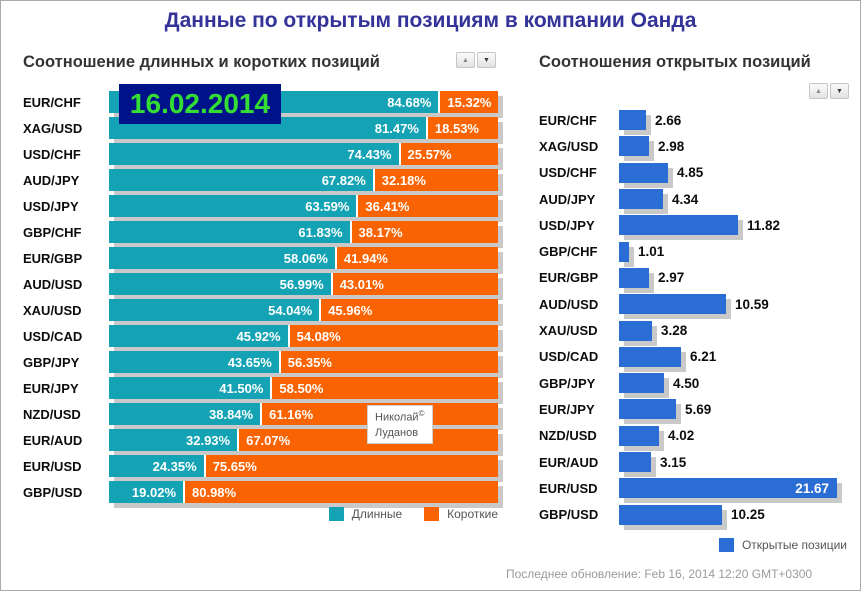 This screenshot has height=591, width=861. What do you see at coordinates (380, 232) in the screenshot?
I see `short-value-label: 38.17%` at bounding box center [380, 232].